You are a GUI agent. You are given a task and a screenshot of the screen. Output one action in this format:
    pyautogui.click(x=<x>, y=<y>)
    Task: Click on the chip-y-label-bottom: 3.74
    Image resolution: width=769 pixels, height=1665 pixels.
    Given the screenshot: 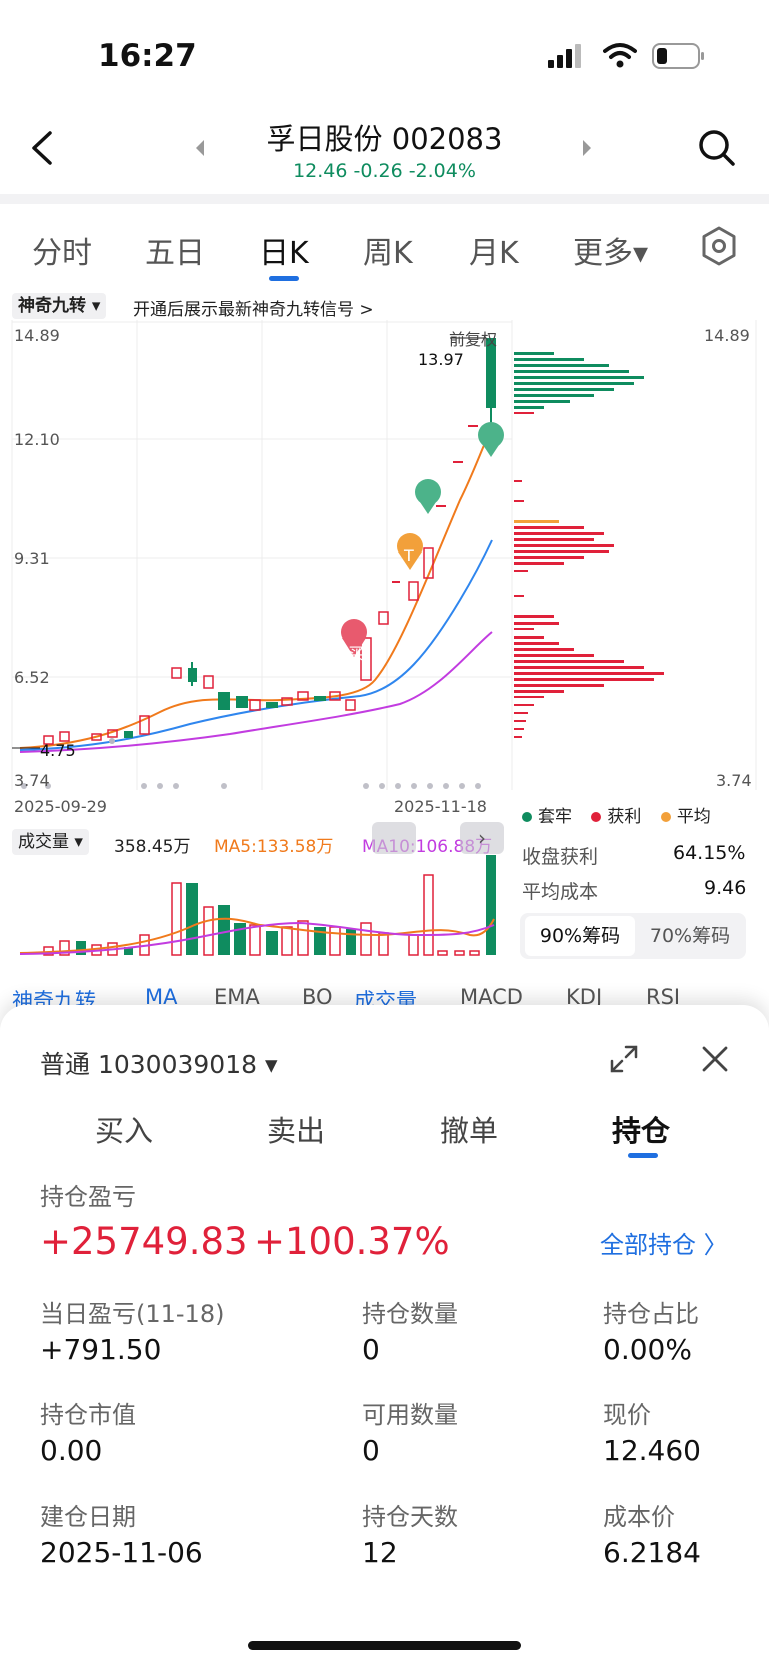 What is the action you would take?
    pyautogui.click(x=734, y=780)
    